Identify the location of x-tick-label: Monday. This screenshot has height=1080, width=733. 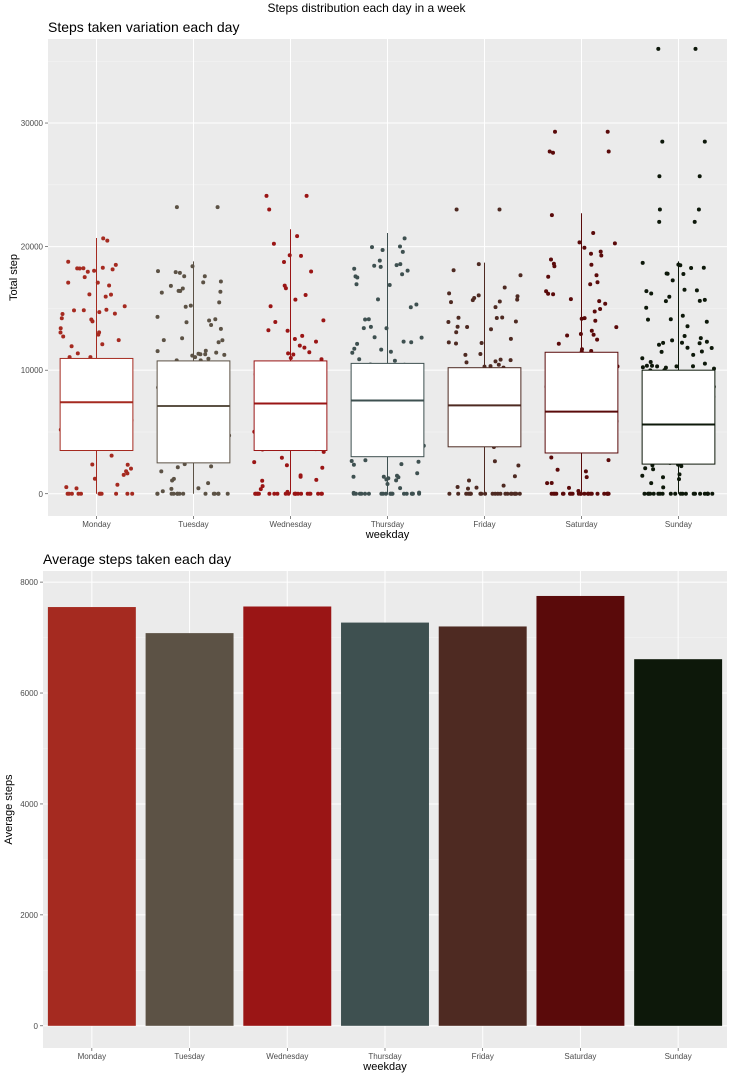
(96, 524).